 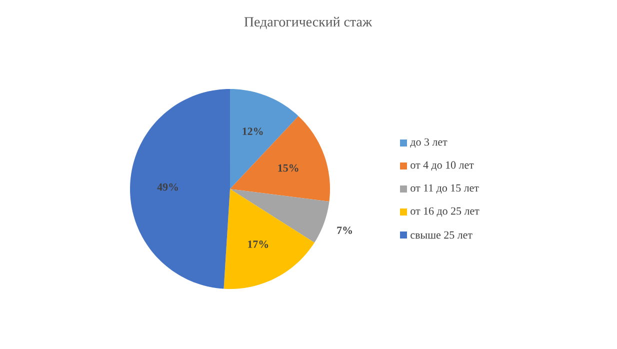 What do you see at coordinates (258, 244) in the screenshot?
I see `data-label: 17%` at bounding box center [258, 244].